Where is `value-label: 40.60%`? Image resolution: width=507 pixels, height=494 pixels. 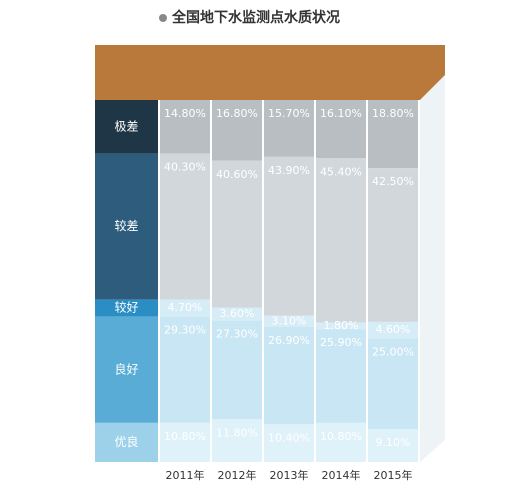
value-label: 40.60% is located at coordinates (237, 174).